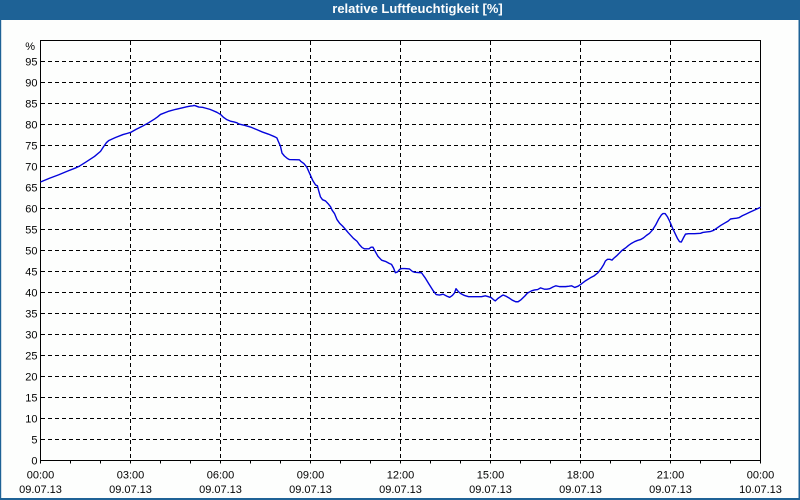 The image size is (800, 500). What do you see at coordinates (31, 209) in the screenshot?
I see `svg-text: 60` at bounding box center [31, 209].